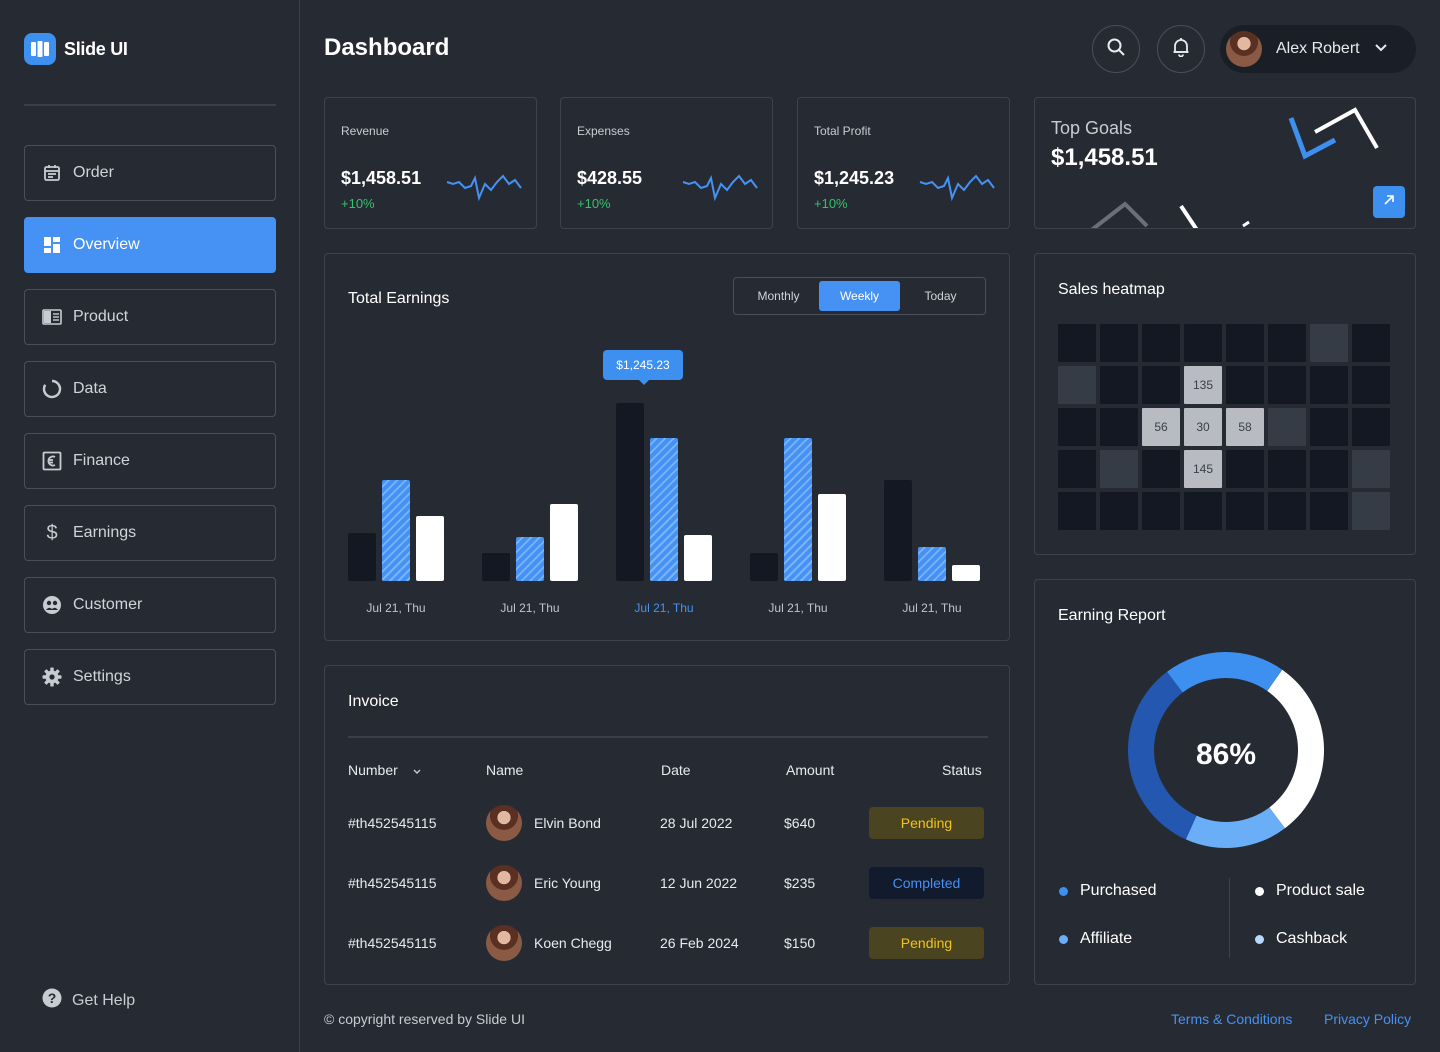 This screenshot has height=1052, width=1440. What do you see at coordinates (594, 203) in the screenshot?
I see `kpi-change: +10%` at bounding box center [594, 203].